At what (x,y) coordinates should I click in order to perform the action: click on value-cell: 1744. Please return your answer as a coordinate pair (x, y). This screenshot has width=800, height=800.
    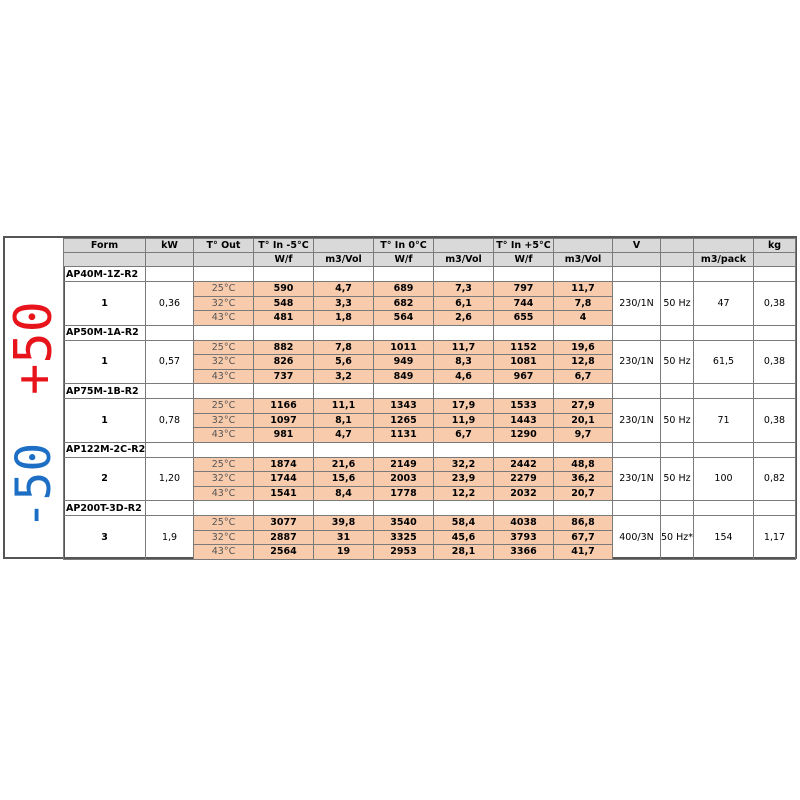
    Looking at the image, I should click on (283, 479).